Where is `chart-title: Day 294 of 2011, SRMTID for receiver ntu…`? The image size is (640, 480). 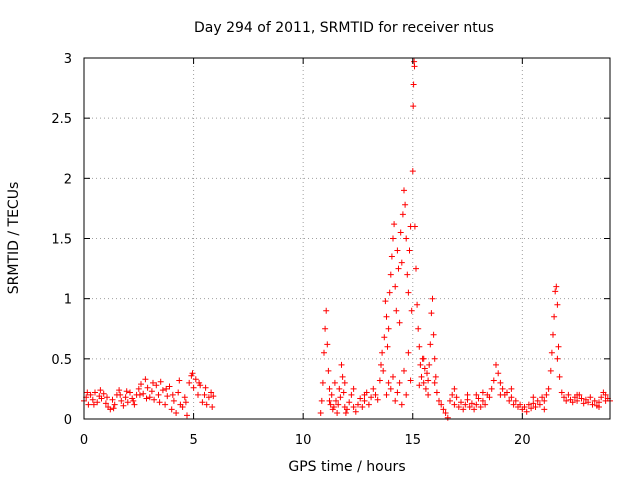
chart-title: Day 294 of 2011, SRMTID for receiver ntu… is located at coordinates (344, 28).